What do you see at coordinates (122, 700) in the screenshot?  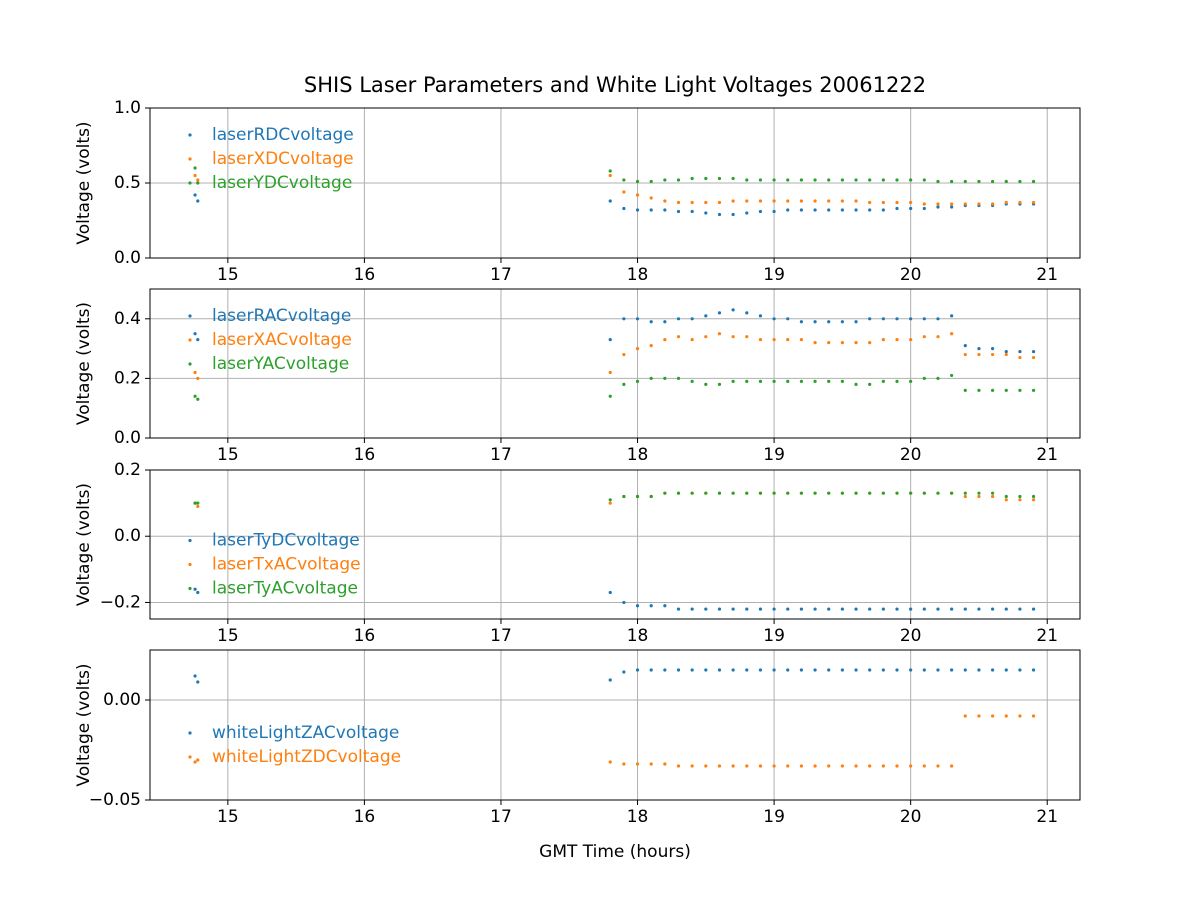 I see `y-tick-label: 0.00` at bounding box center [122, 700].